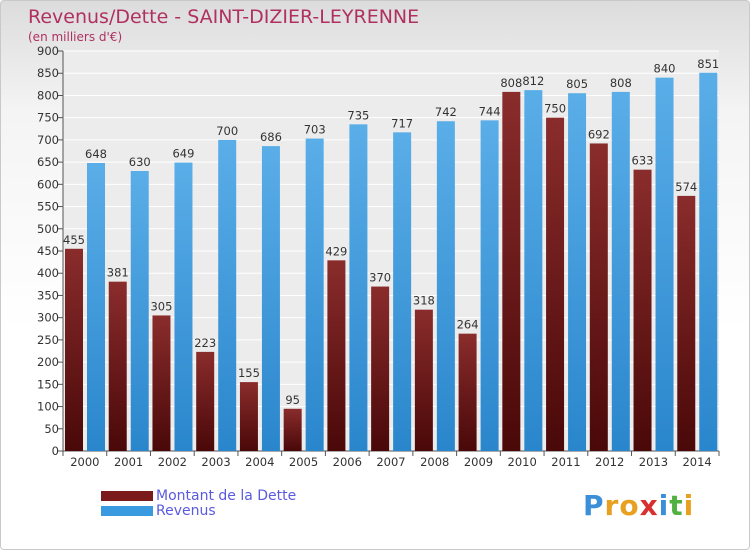  I want to click on x-tick-label: 2003, so click(215, 462).